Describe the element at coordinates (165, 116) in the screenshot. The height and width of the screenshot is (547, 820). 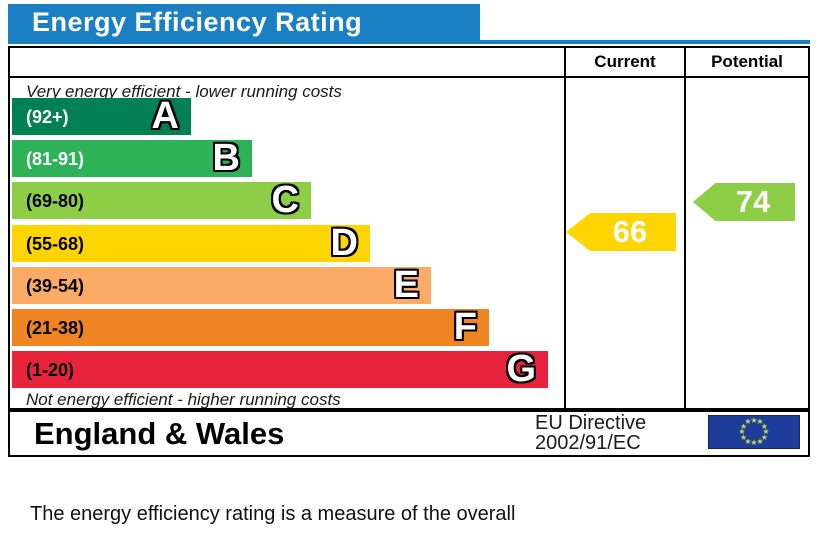
I see `band-letter-A: A` at that location.